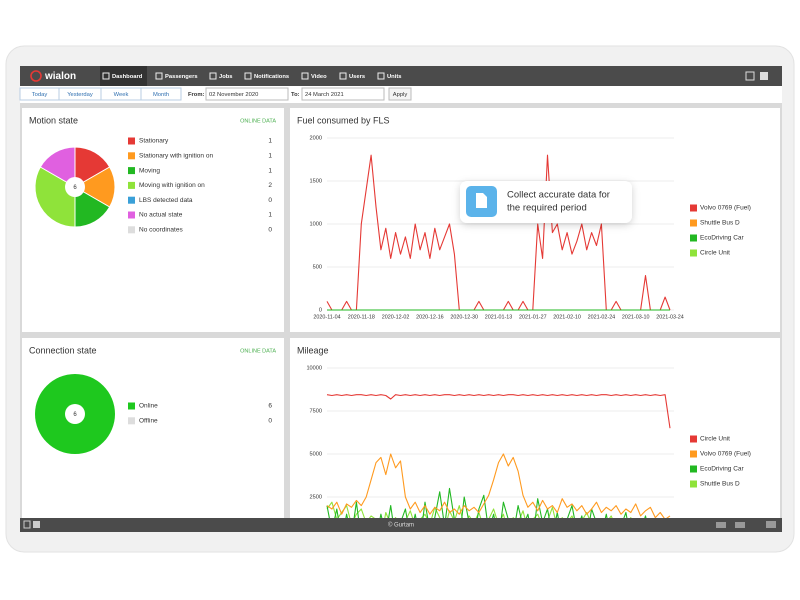 The width and height of the screenshot is (800, 600). What do you see at coordinates (36, 76) in the screenshot?
I see `logo-icon` at bounding box center [36, 76].